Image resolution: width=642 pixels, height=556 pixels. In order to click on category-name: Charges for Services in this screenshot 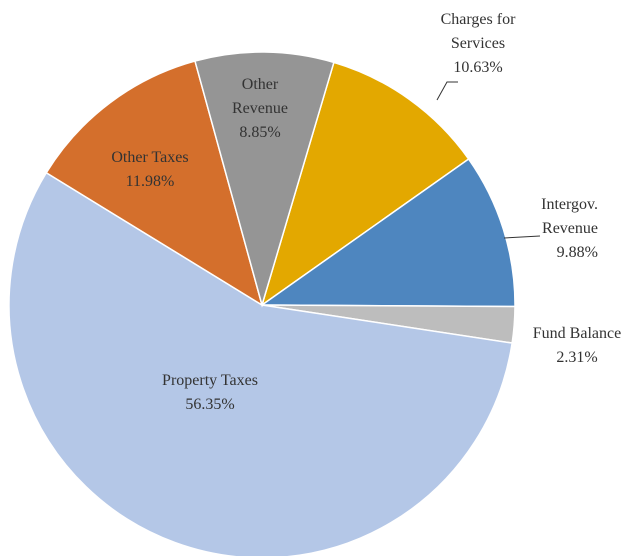, I will do `click(478, 31)`.